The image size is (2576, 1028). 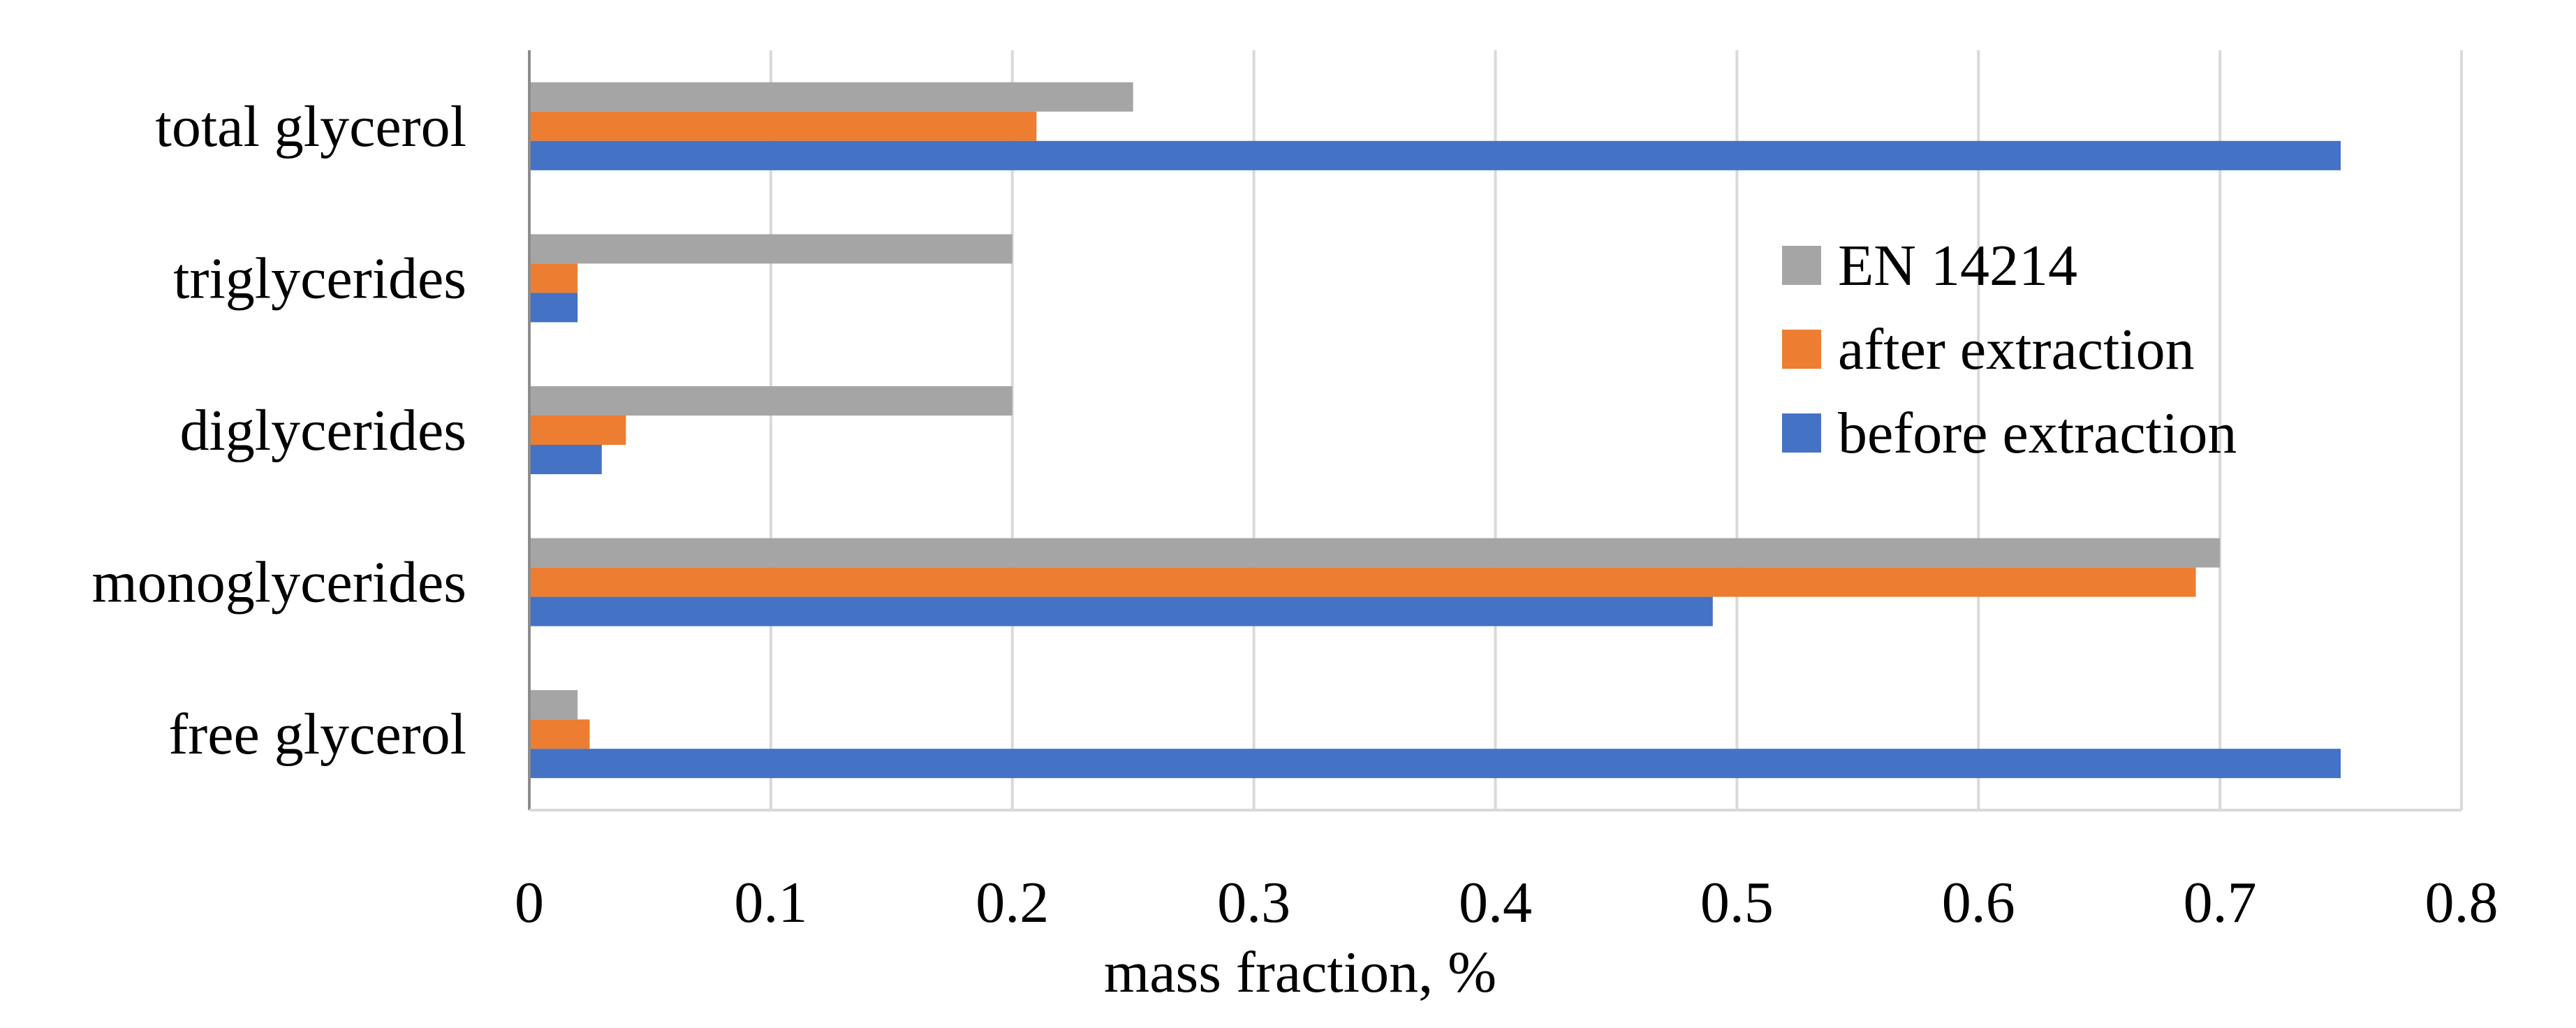 What do you see at coordinates (1253, 903) in the screenshot?
I see `x-tick-label: 0.3` at bounding box center [1253, 903].